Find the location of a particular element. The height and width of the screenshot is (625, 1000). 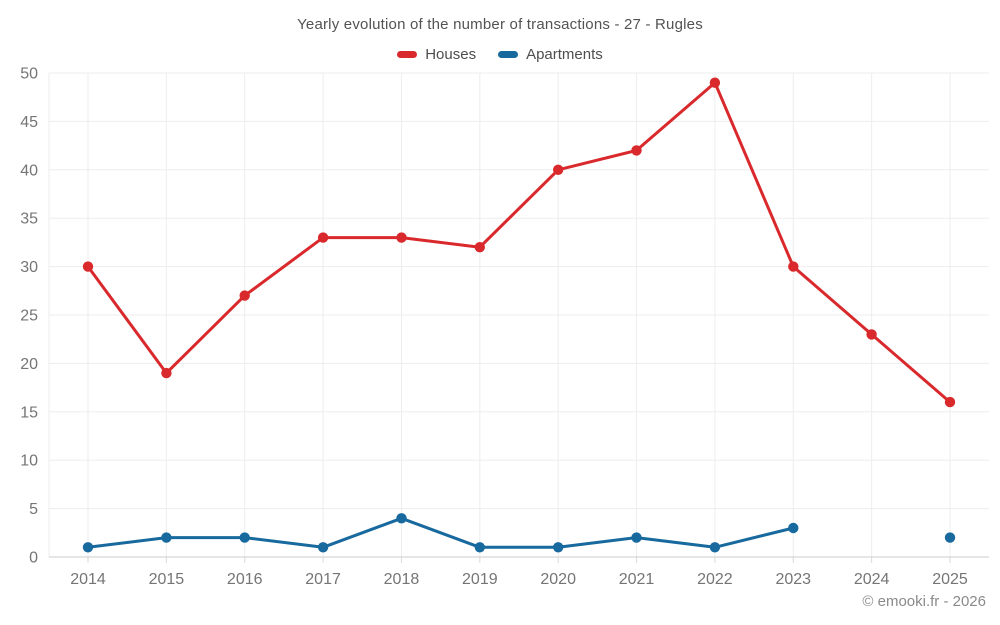

legend-label-houses: Houses is located at coordinates (451, 54).